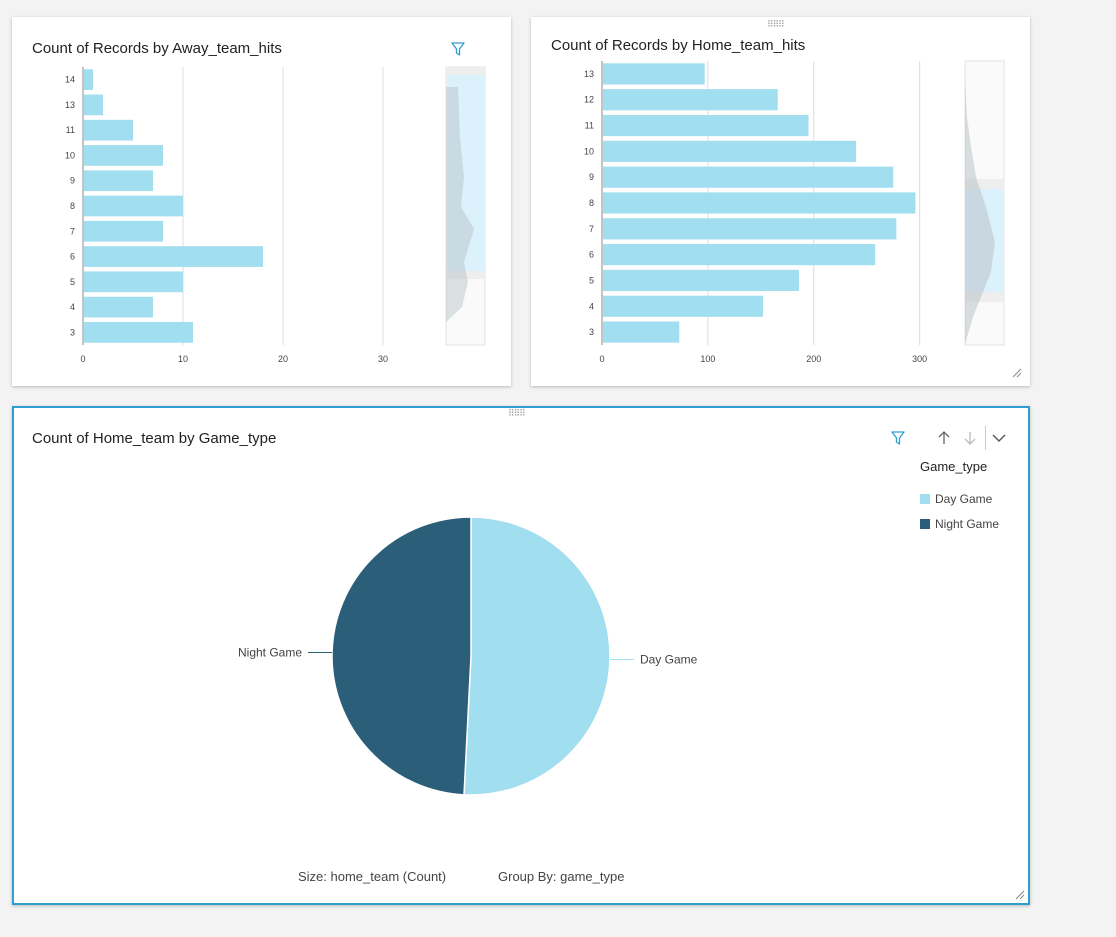 The width and height of the screenshot is (1116, 937). Describe the element at coordinates (919, 359) in the screenshot. I see `x-tick-label: 300` at that location.